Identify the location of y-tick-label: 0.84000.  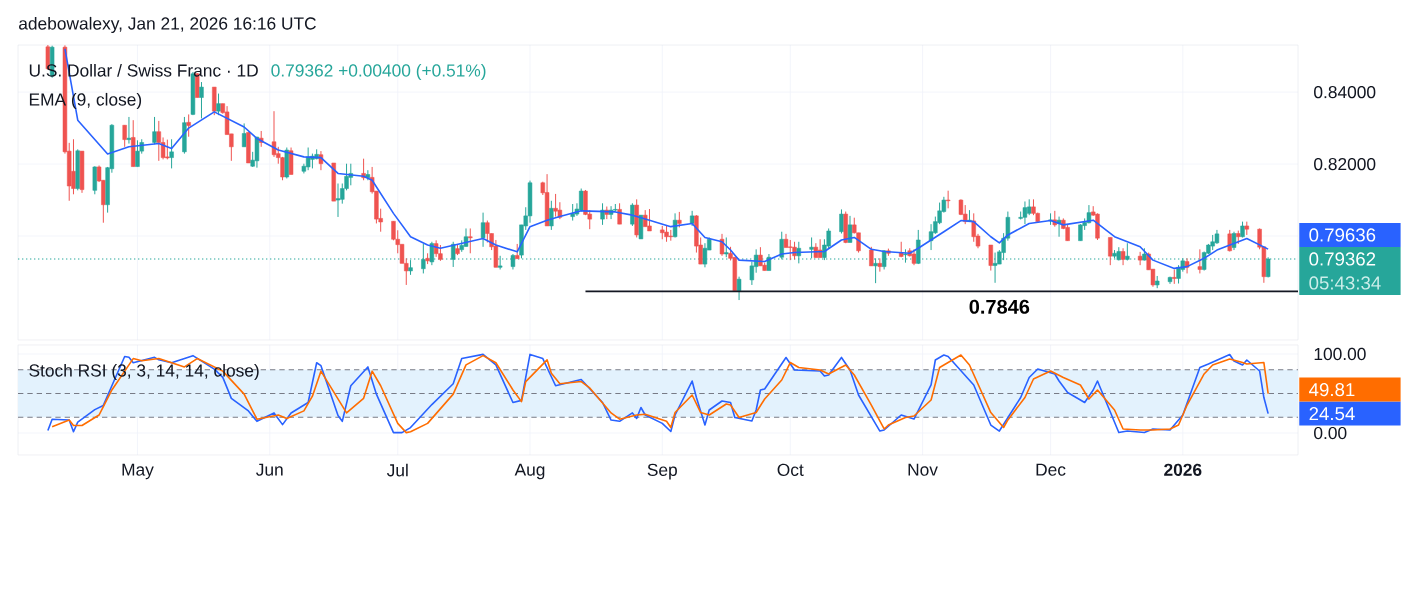
(1345, 92).